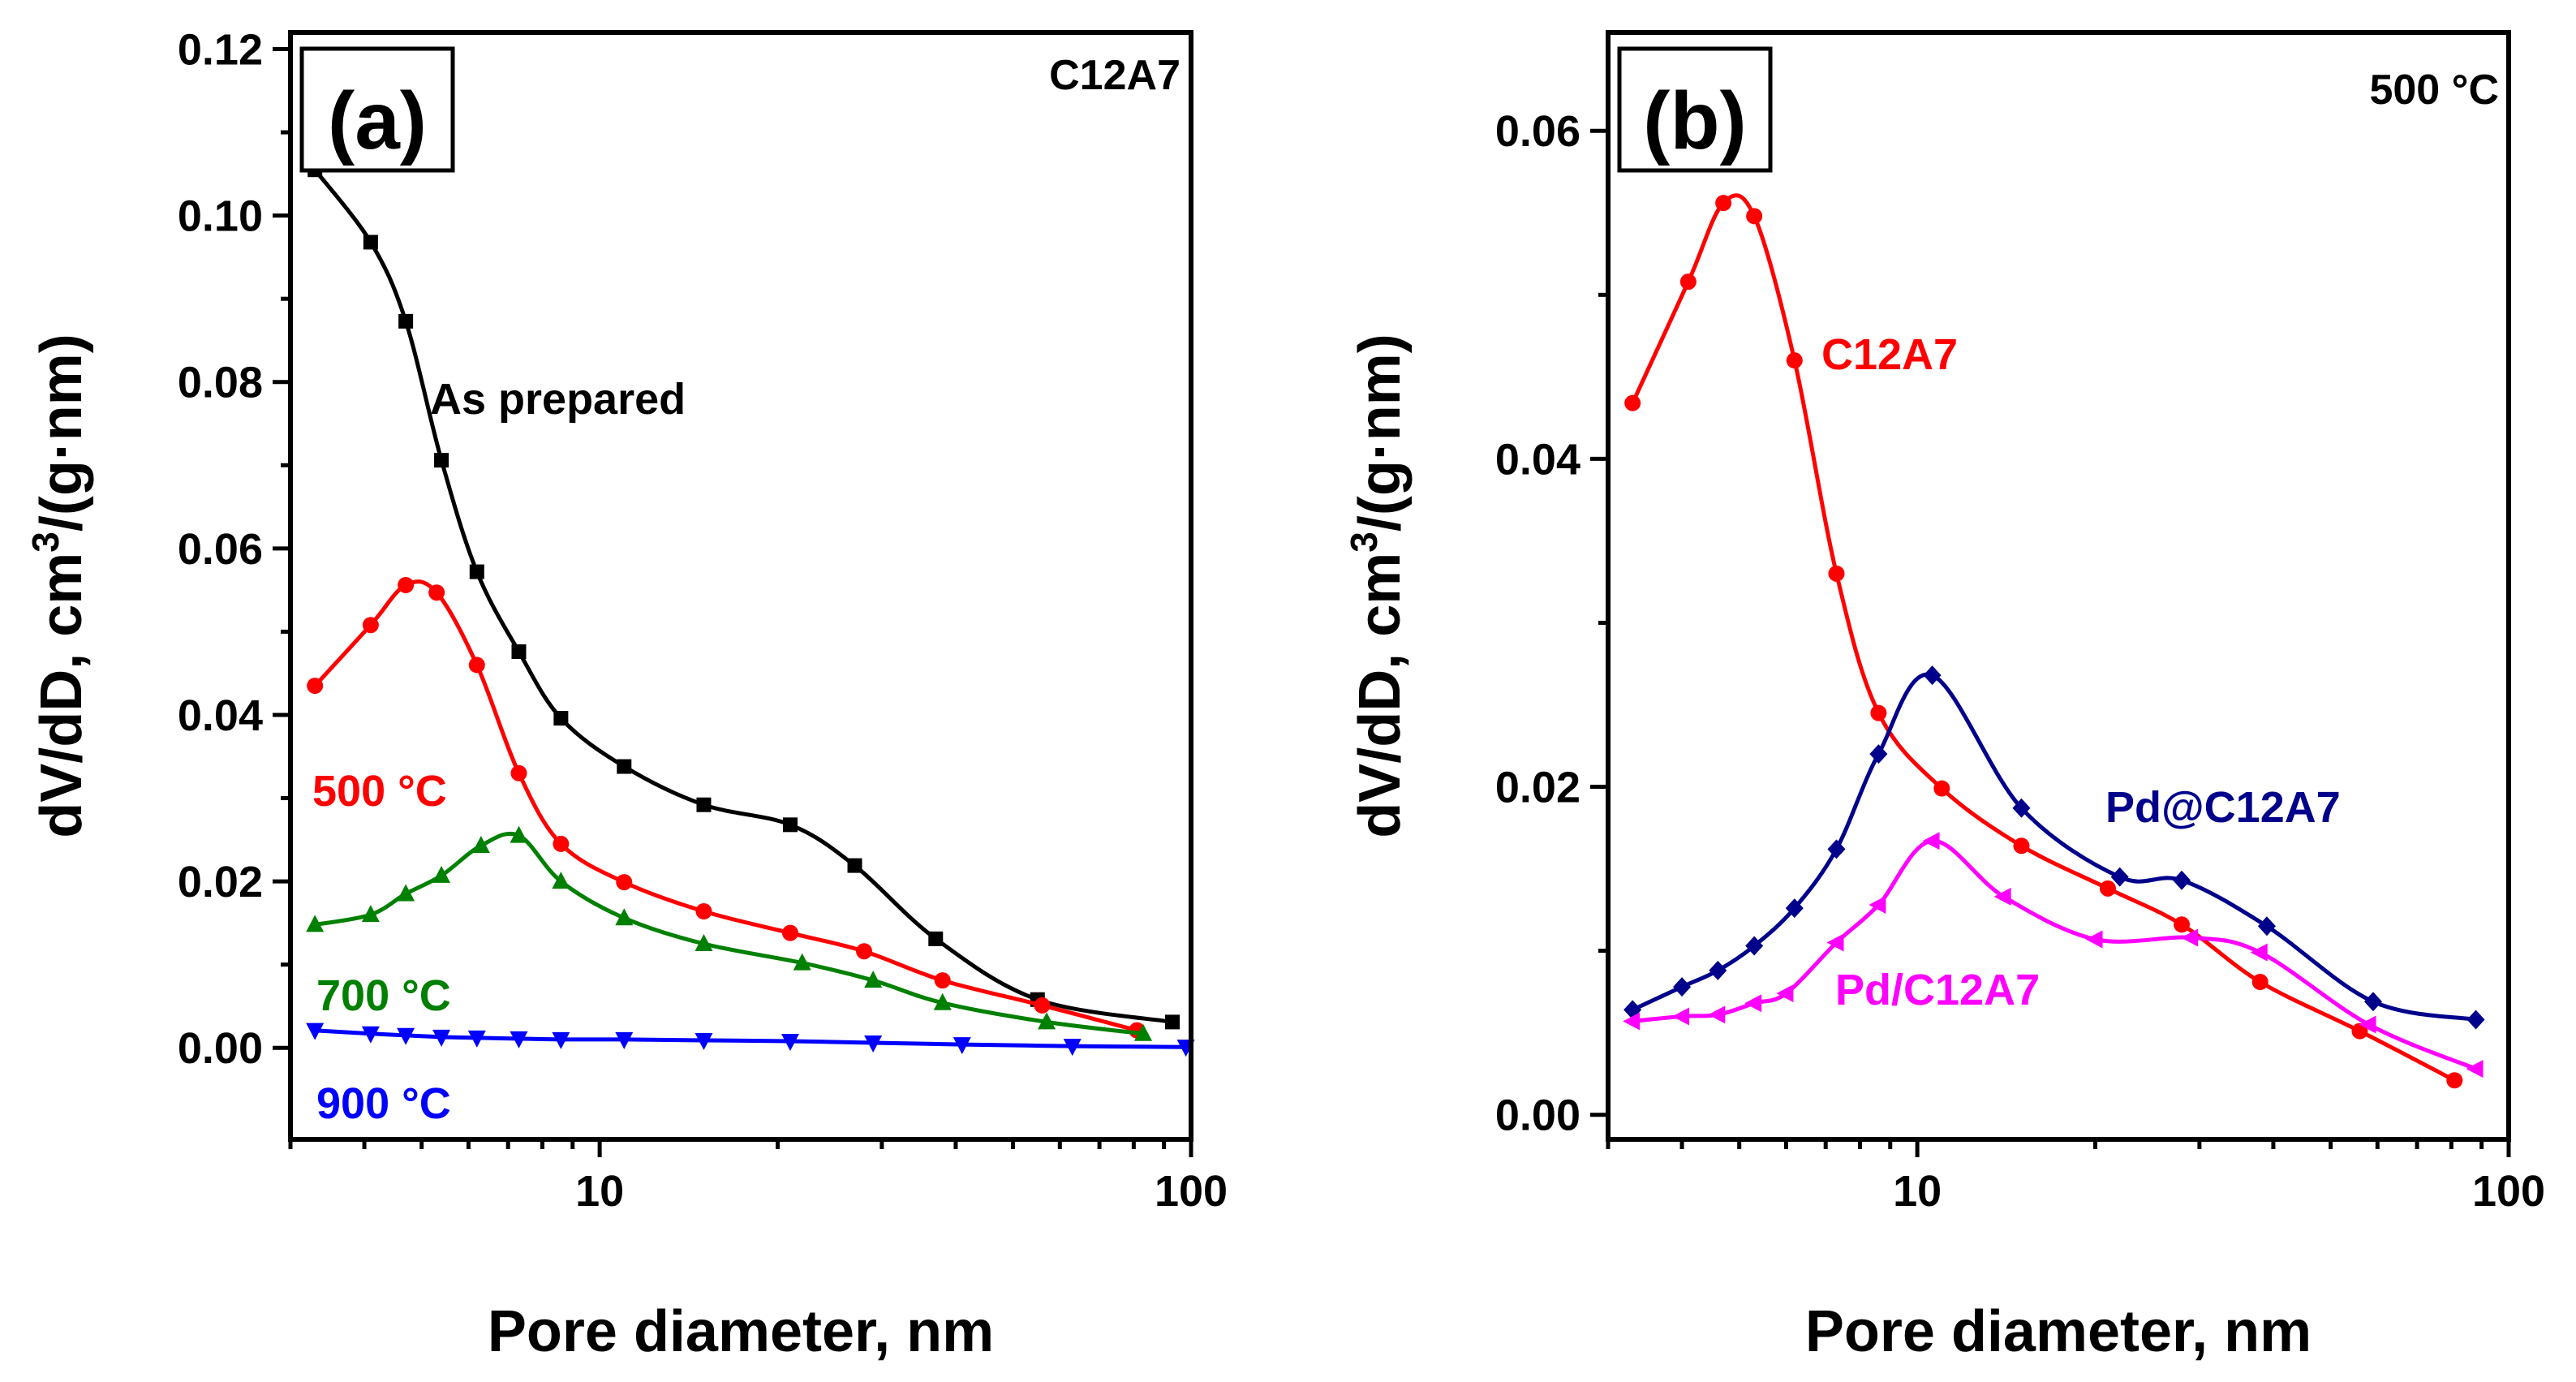 This screenshot has height=1382, width=2576. What do you see at coordinates (59, 586) in the screenshot?
I see `panel-a-y-axis-label: dV/dD, cm3/(g·nm)` at bounding box center [59, 586].